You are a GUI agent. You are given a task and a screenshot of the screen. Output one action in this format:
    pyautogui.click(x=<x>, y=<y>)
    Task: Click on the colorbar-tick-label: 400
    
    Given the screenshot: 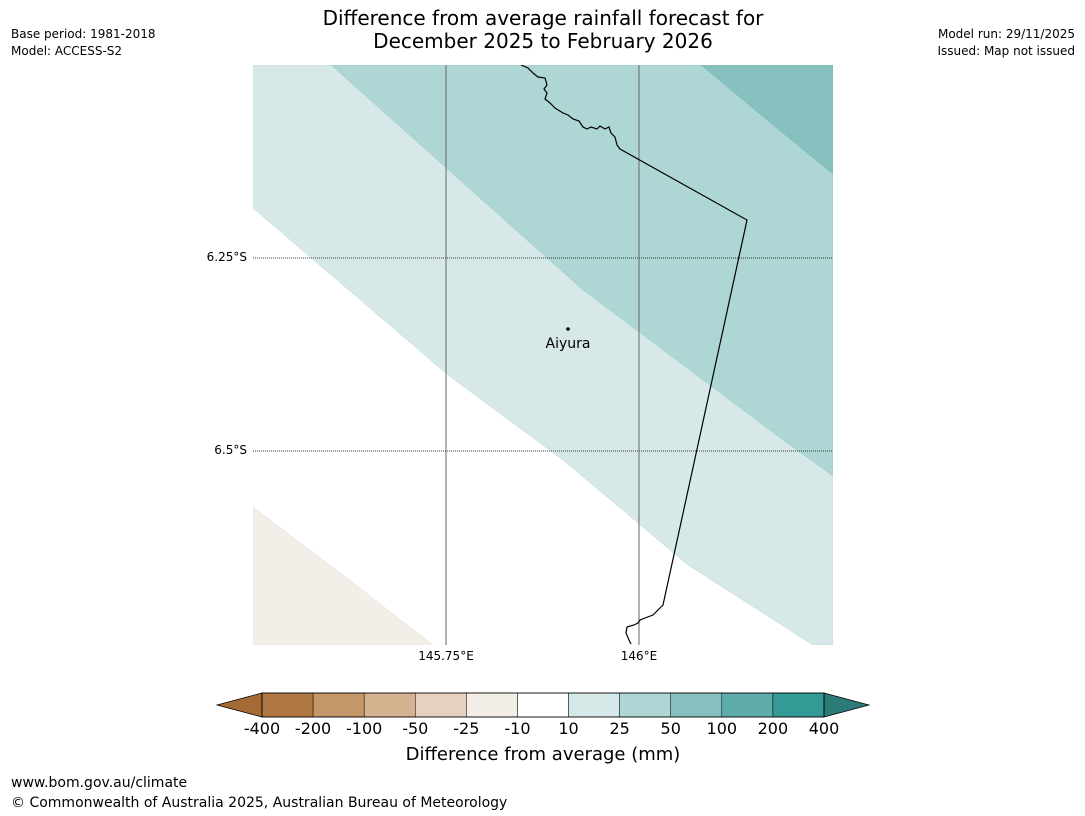 What is the action you would take?
    pyautogui.click(x=824, y=728)
    